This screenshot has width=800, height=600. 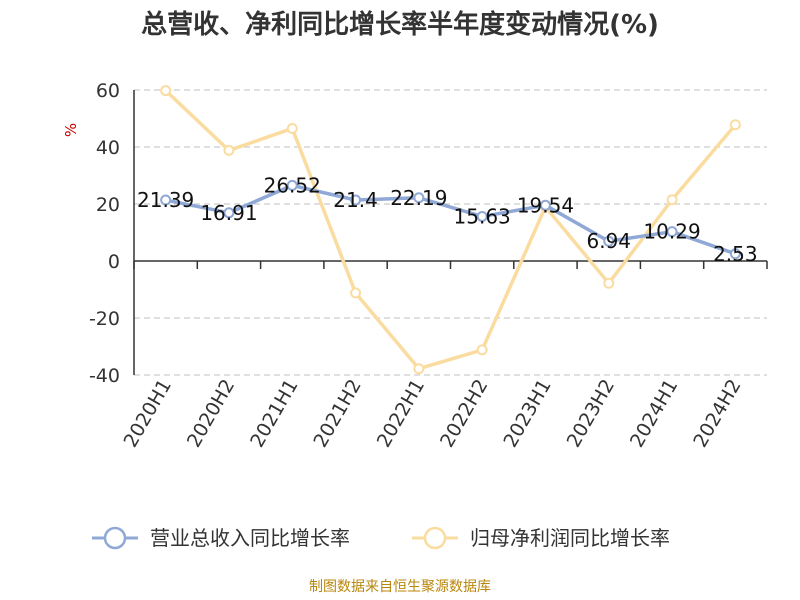 I want to click on x-tick-label: 2022H1, so click(x=401, y=414).